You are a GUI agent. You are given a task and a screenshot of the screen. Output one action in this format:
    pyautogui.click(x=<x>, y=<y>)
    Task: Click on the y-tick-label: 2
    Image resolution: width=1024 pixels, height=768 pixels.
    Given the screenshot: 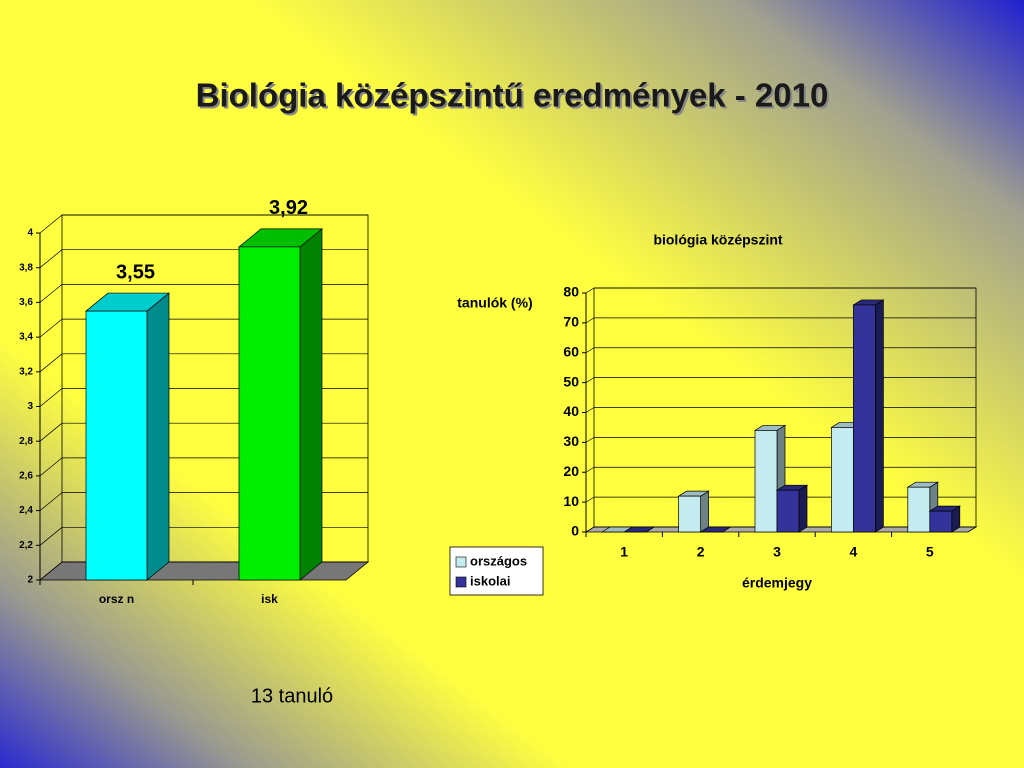 What is the action you would take?
    pyautogui.click(x=30, y=580)
    